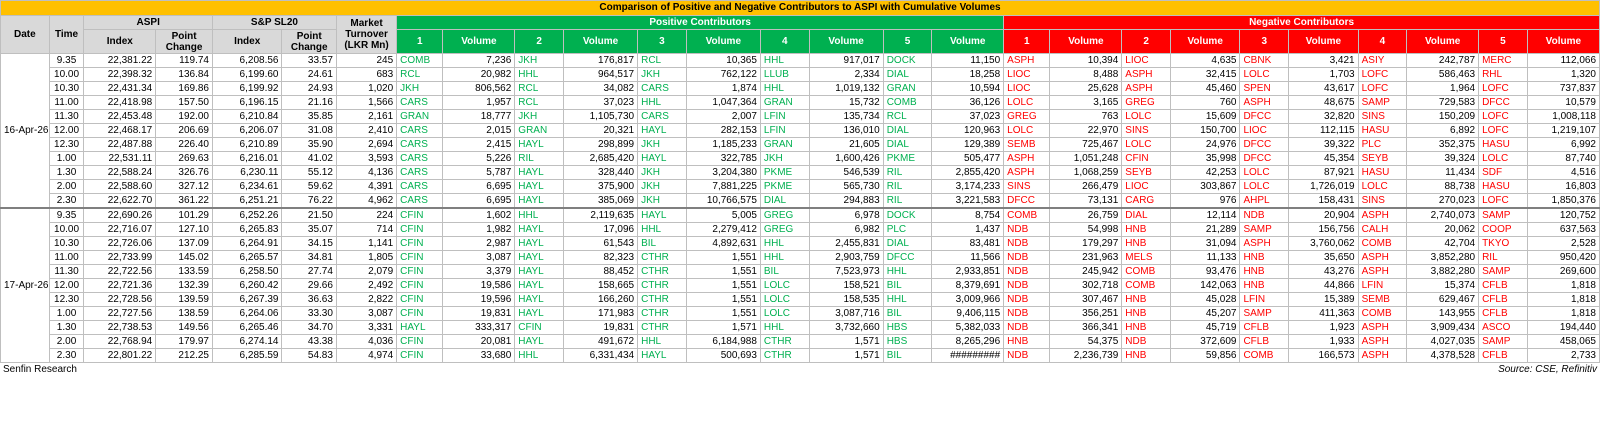 This screenshot has height=423, width=1600. Describe the element at coordinates (1323, 257) in the screenshot. I see `negative-volume: 35,650` at that location.